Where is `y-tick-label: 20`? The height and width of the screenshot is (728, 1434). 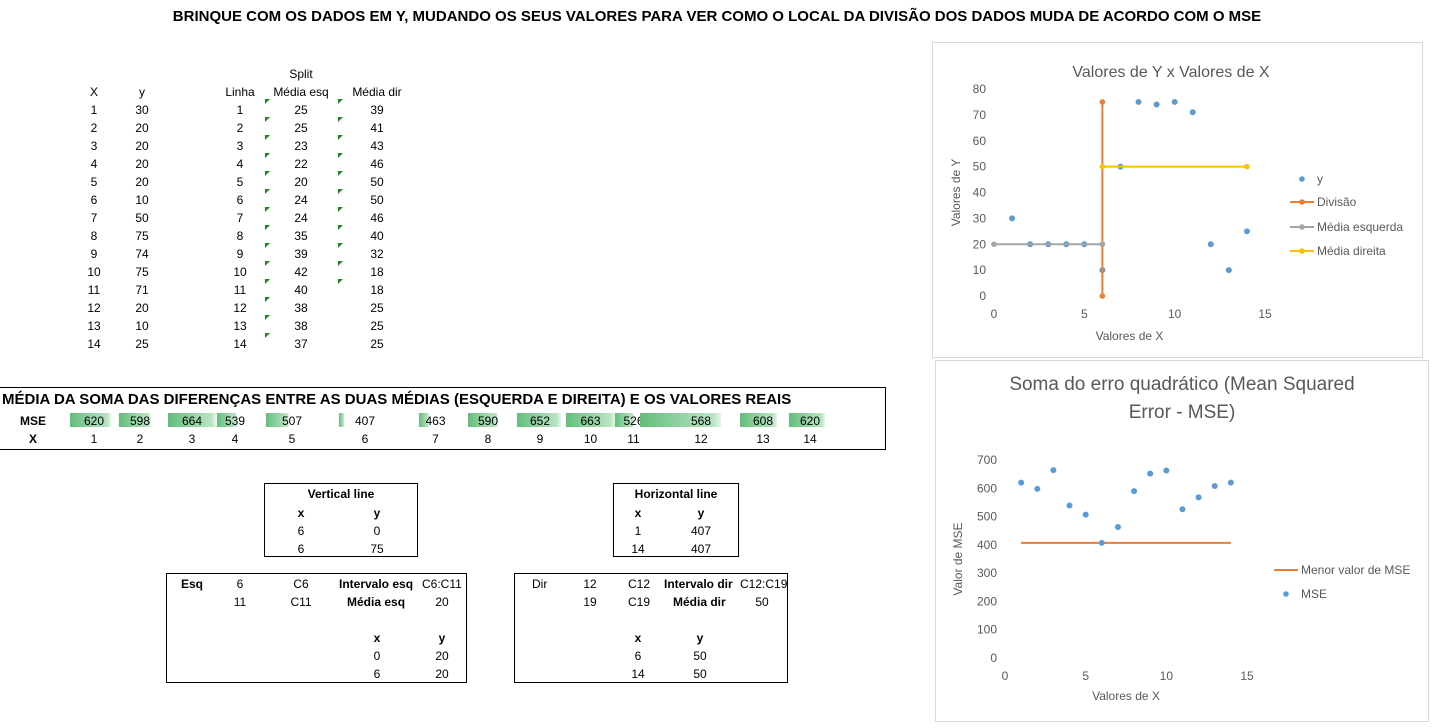 y-tick-label: 20 is located at coordinates (980, 244).